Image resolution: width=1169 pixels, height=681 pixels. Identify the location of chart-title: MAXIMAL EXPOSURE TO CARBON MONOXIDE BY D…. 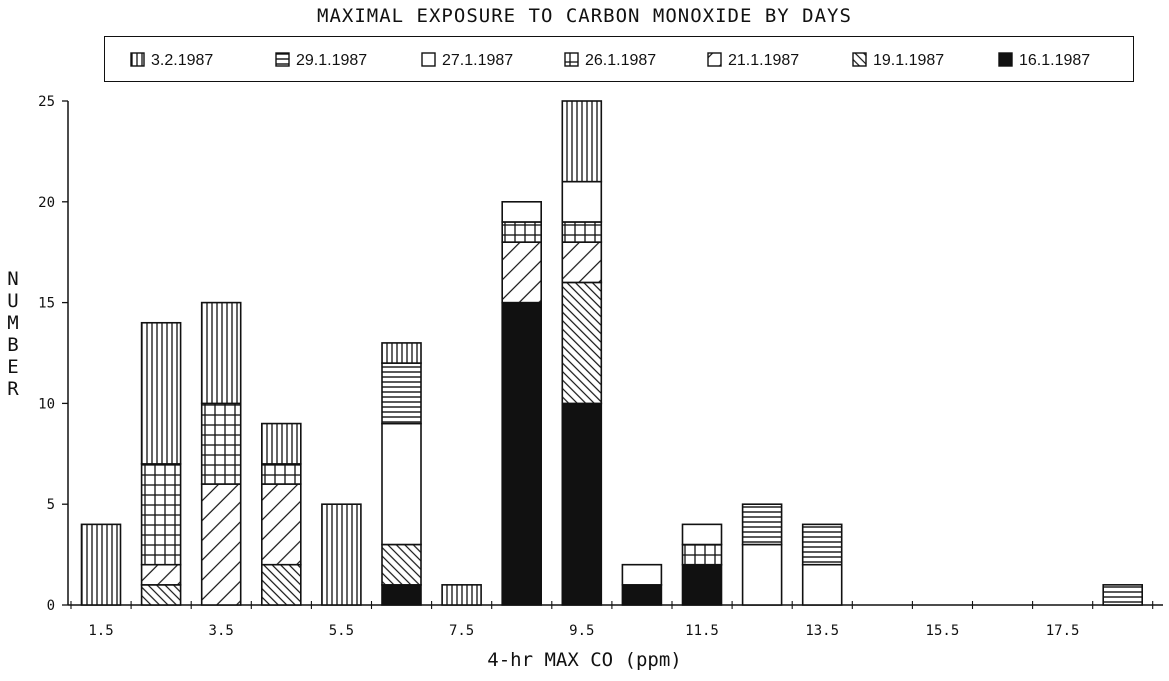
(584, 16).